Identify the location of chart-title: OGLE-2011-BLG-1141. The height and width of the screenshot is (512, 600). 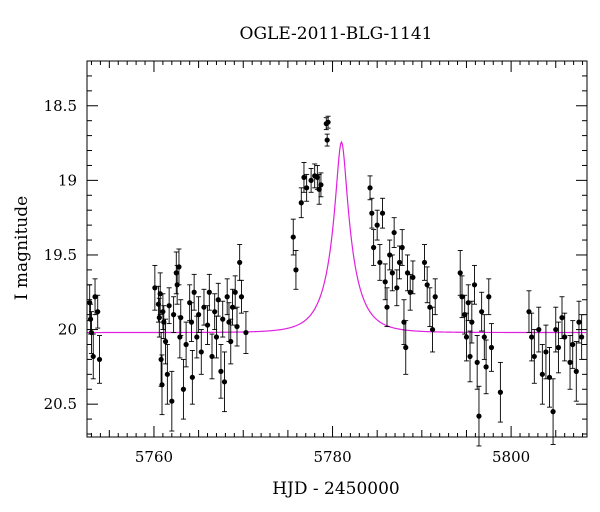
(336, 34).